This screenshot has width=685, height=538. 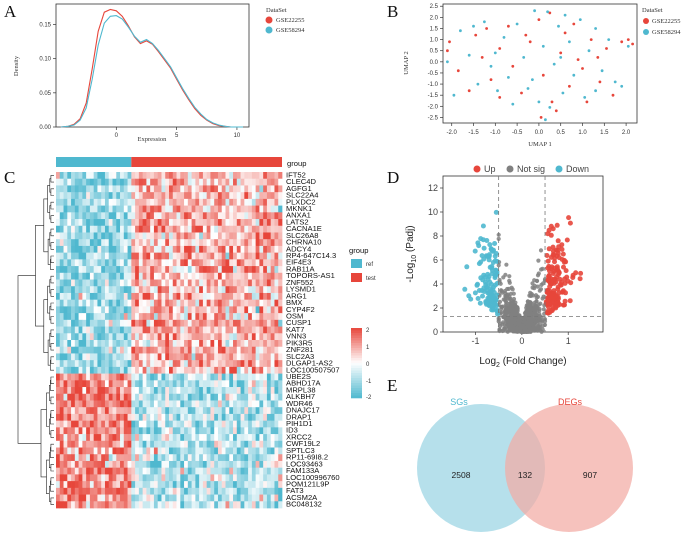 What do you see at coordinates (302, 195) in the screenshot?
I see `gene-label: SLC22A4` at bounding box center [302, 195].